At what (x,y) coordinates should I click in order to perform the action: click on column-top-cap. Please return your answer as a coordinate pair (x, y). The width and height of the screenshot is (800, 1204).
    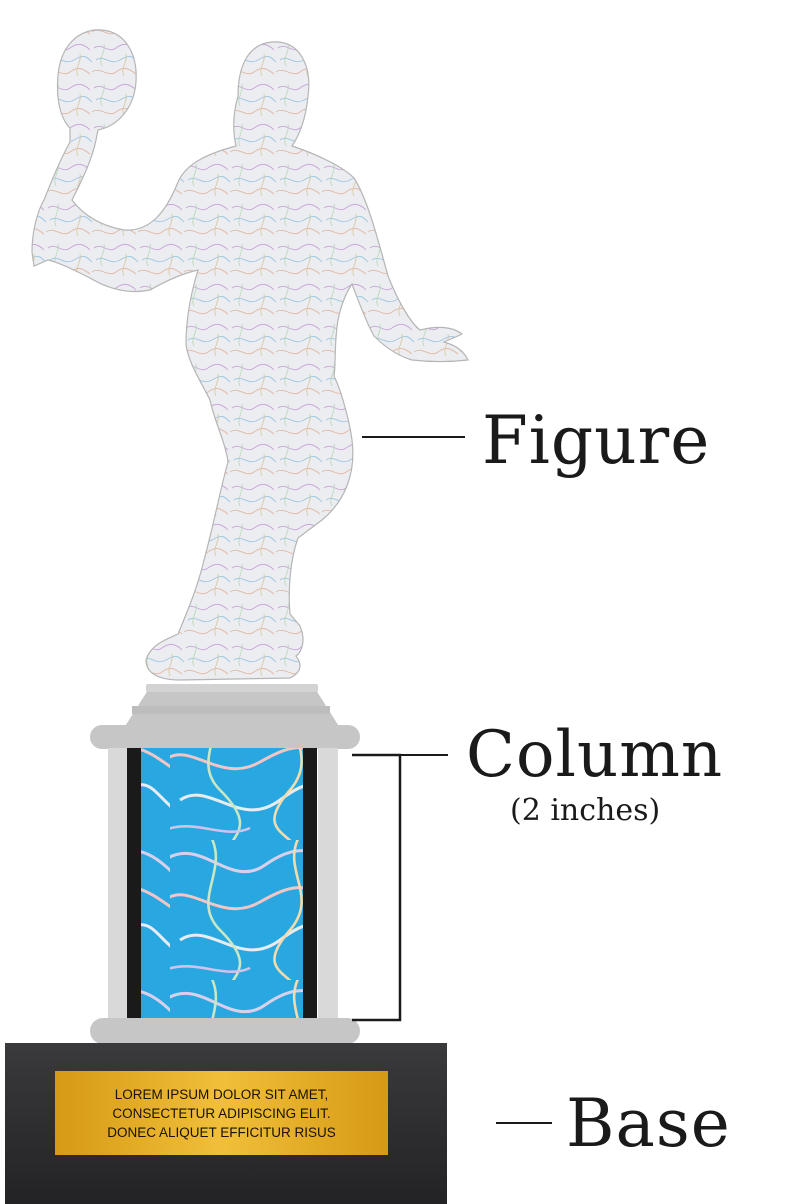
    Looking at the image, I should click on (225, 737).